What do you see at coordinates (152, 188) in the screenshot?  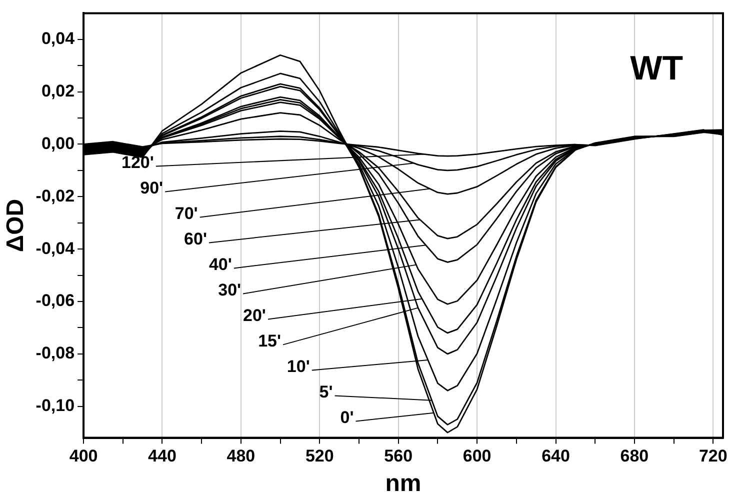 I see `annotation: 90'` at bounding box center [152, 188].